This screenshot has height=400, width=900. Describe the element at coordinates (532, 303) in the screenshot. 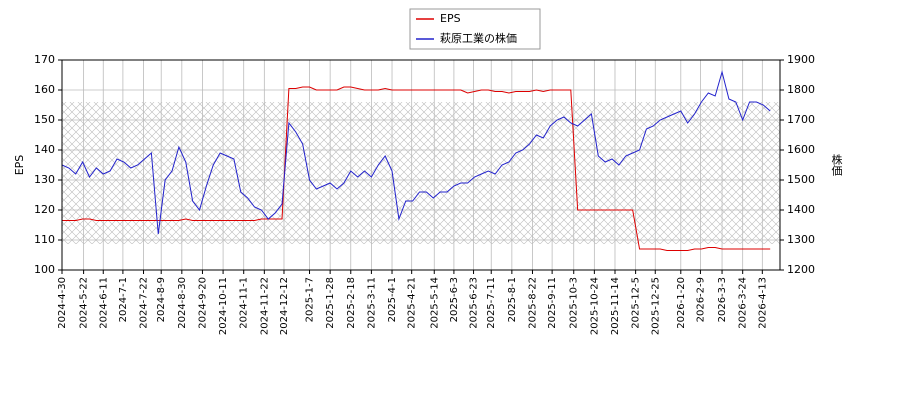

I see `x-tick-label: 2025-8-22` at that location.